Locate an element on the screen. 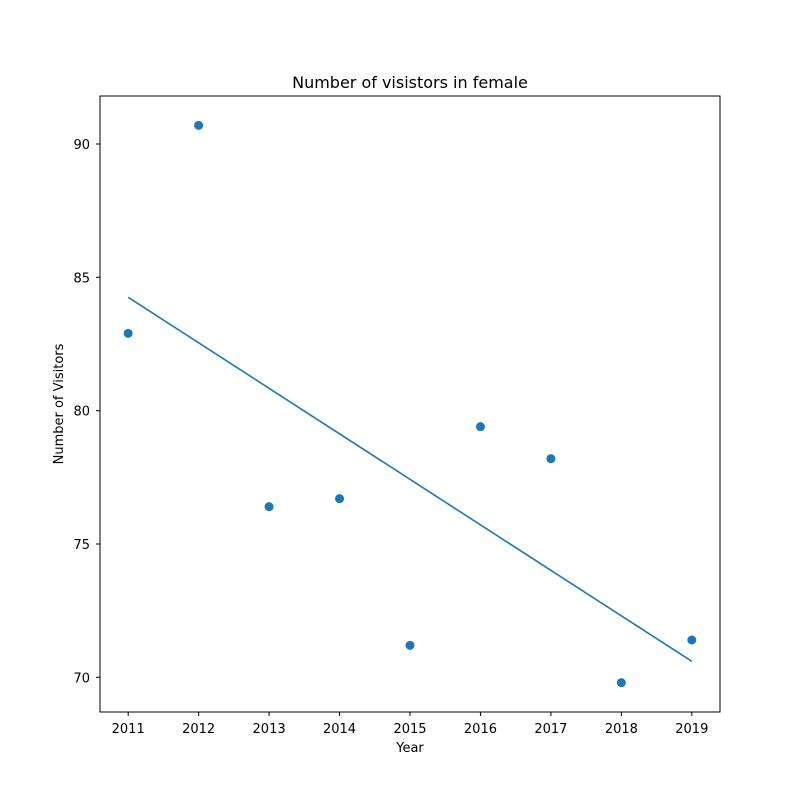 This screenshot has height=800, width=800. x-axis-label: Year is located at coordinates (409, 748).